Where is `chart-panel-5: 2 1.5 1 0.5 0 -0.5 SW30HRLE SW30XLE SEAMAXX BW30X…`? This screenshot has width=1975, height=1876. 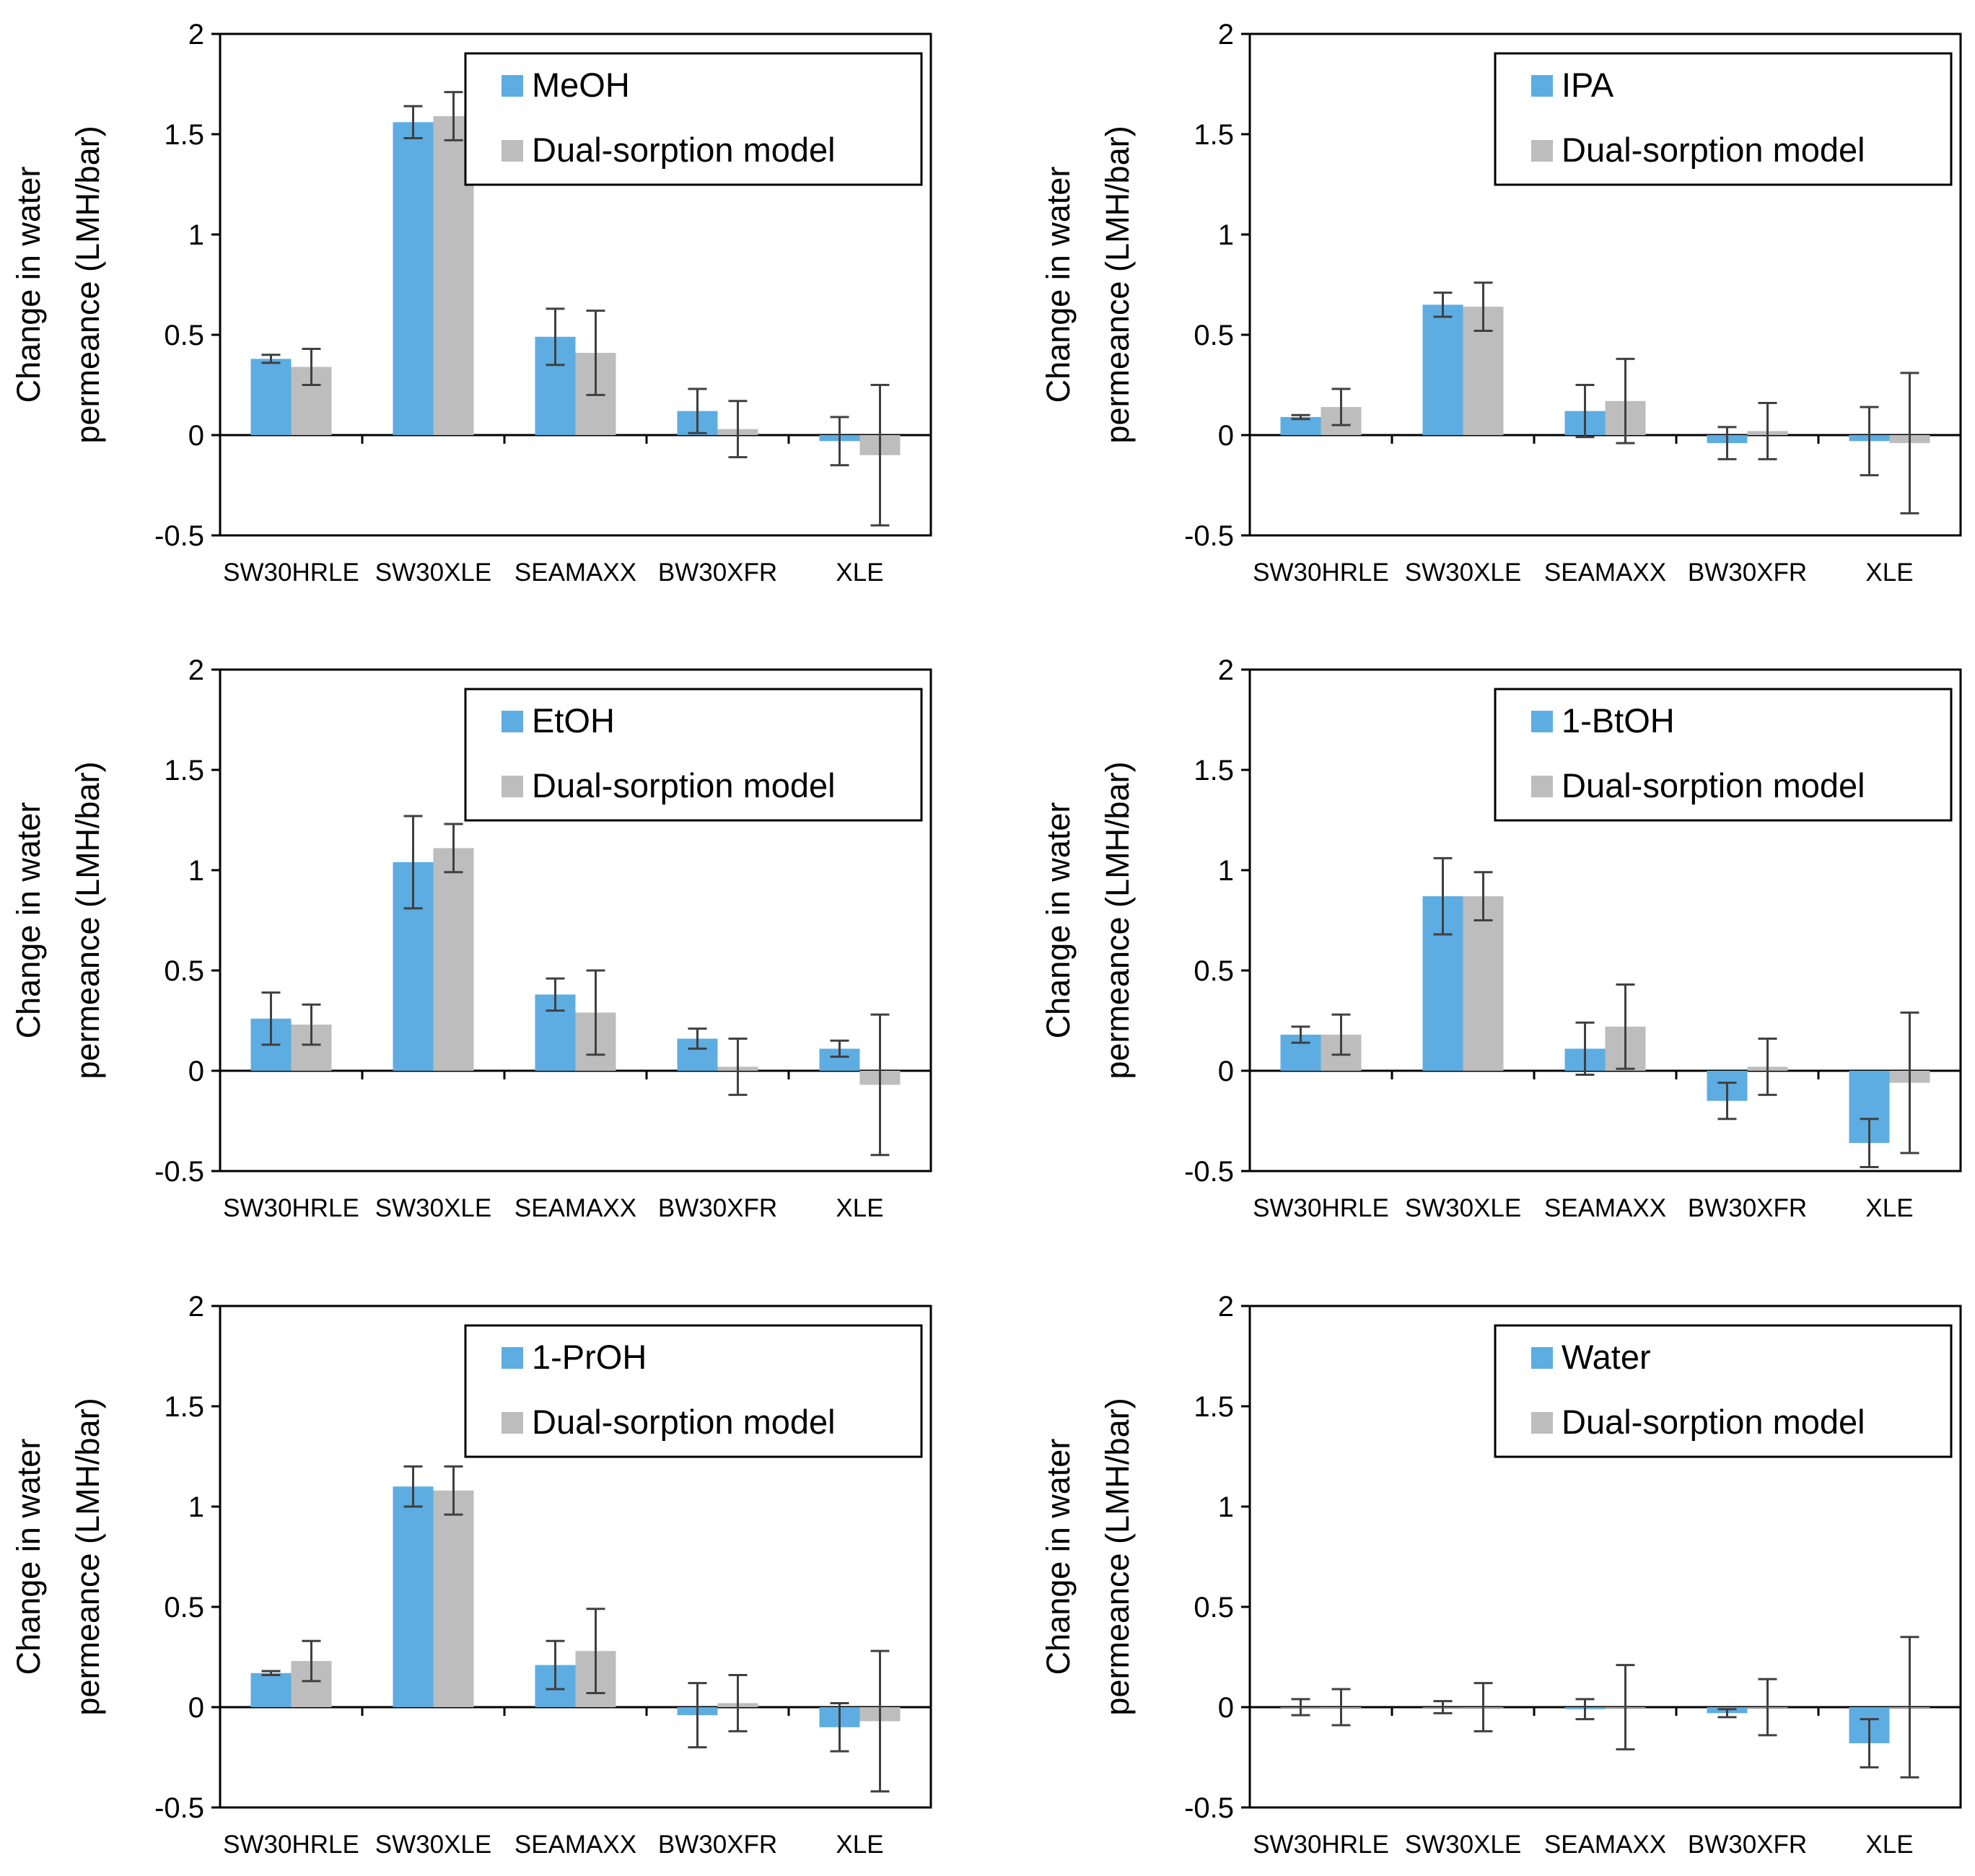
chart-panel-5: 2 1.5 1 0.5 0 -0.5 SW30HRLE SW30XLE SEAMAXX BW30X… is located at coordinates (471, 1575).